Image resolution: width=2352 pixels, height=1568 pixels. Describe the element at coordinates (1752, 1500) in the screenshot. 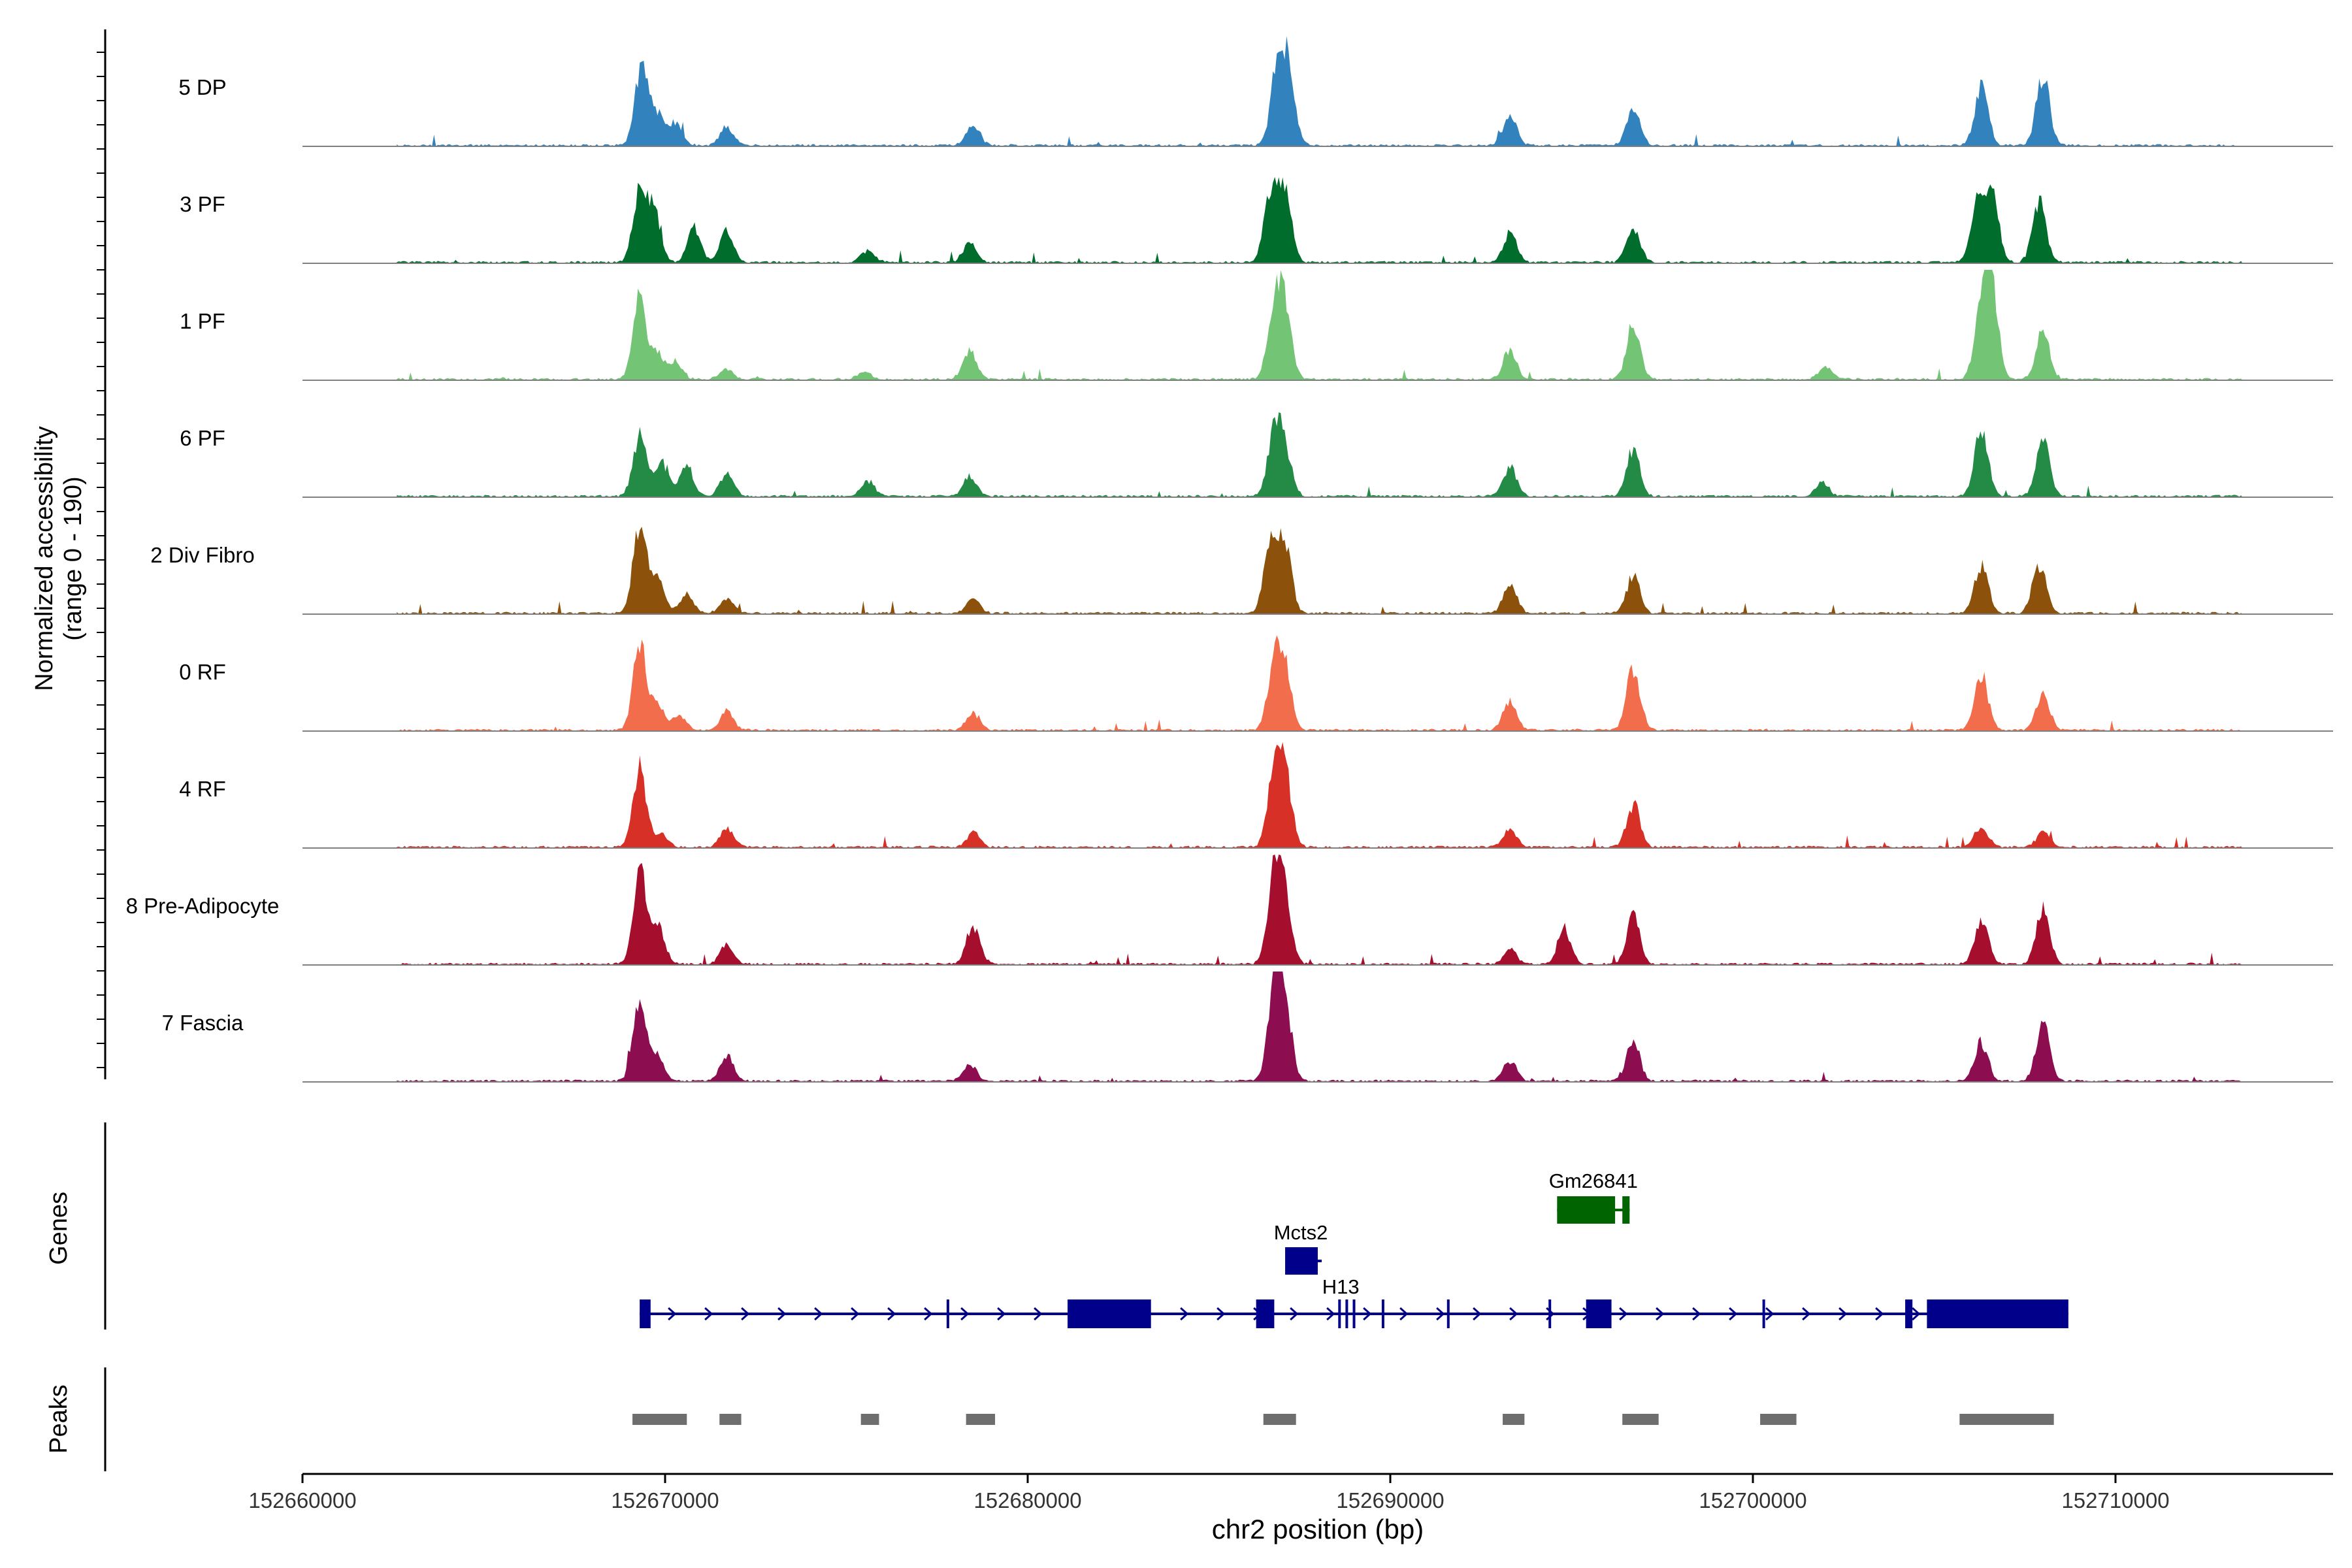

I see `x-tick-label: 152700000` at that location.